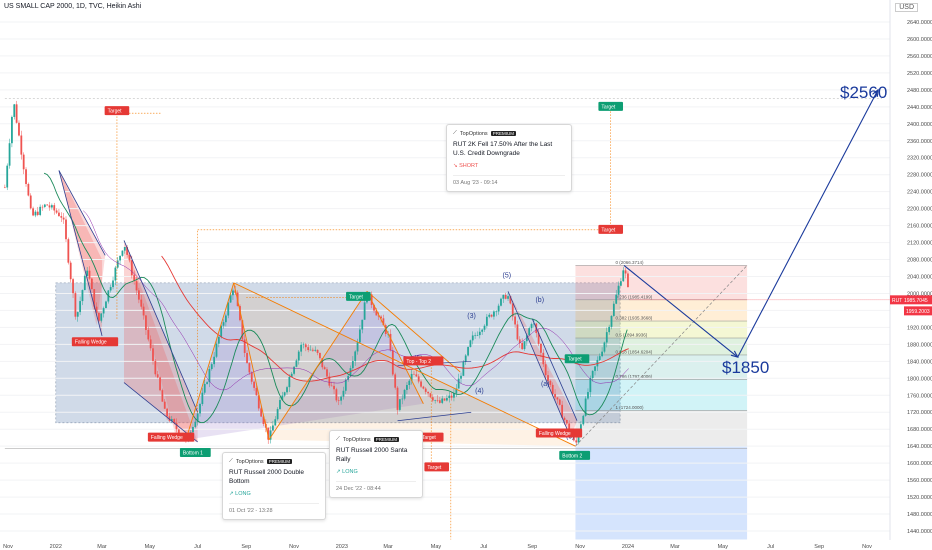 The width and height of the screenshot is (932, 550). Describe the element at coordinates (279, 461) in the screenshot. I see `premium-badge: PREMIUM` at that location.